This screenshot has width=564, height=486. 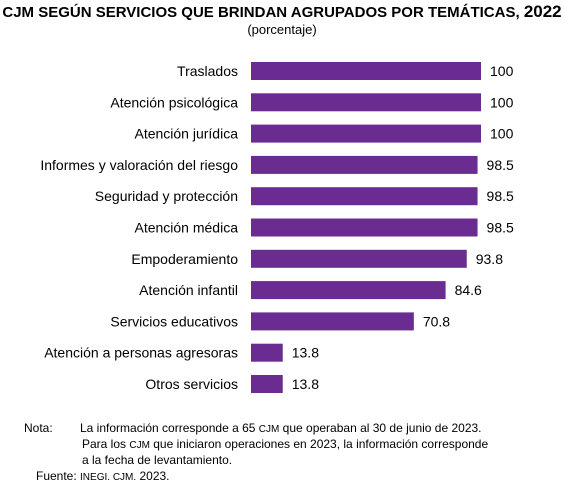 What do you see at coordinates (282, 29) in the screenshot?
I see `chart-subtitle: (porcentaje)` at bounding box center [282, 29].